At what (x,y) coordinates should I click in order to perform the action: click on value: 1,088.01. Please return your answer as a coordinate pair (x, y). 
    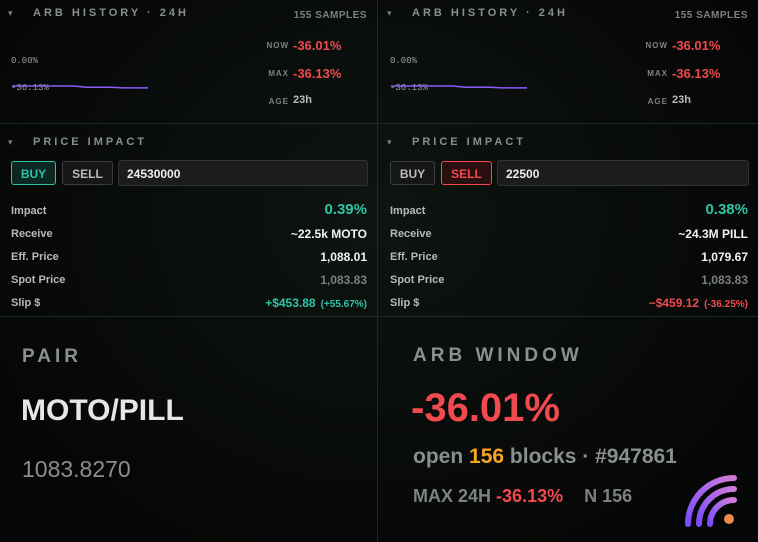
    Looking at the image, I should click on (343, 257).